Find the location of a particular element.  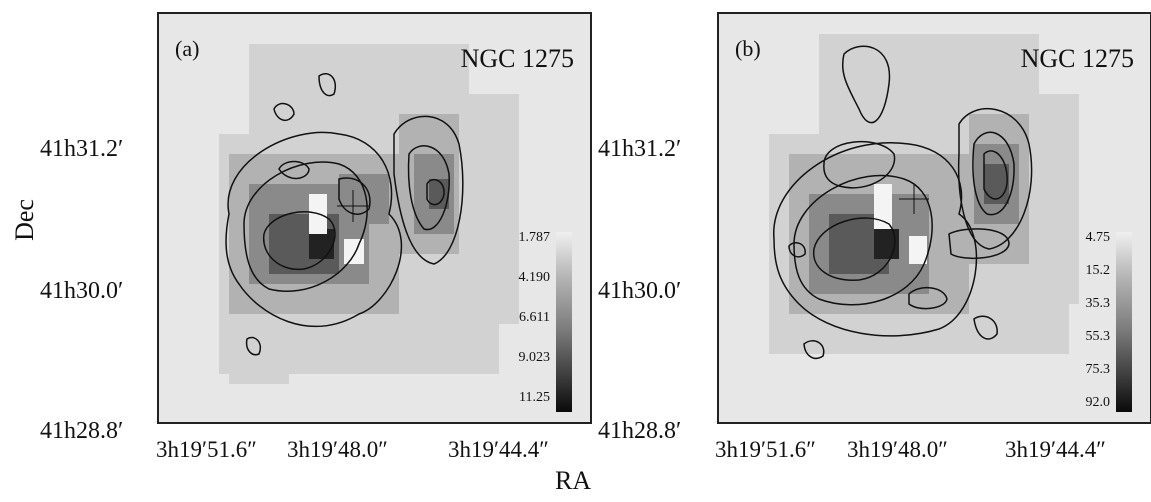

colorbar-ticks: 4.75 15.2 35.3 55.3 75.3 92.0 is located at coordinates (1080, 322).